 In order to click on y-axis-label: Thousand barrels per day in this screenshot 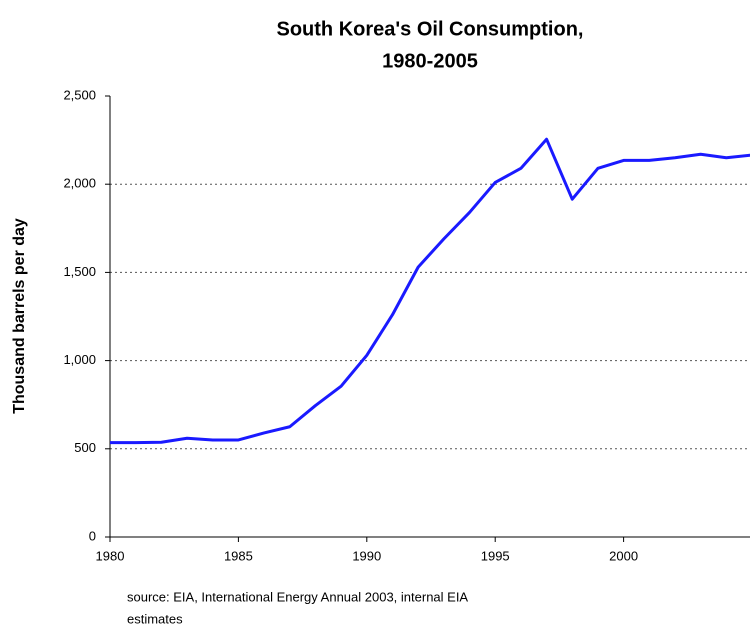, I will do `click(19, 316)`.